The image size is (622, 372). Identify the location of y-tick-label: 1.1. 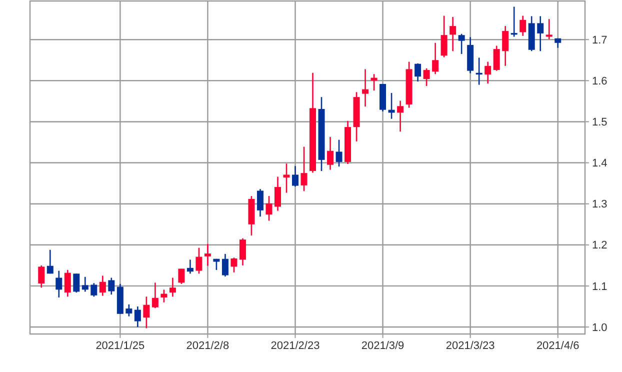
(600, 286).